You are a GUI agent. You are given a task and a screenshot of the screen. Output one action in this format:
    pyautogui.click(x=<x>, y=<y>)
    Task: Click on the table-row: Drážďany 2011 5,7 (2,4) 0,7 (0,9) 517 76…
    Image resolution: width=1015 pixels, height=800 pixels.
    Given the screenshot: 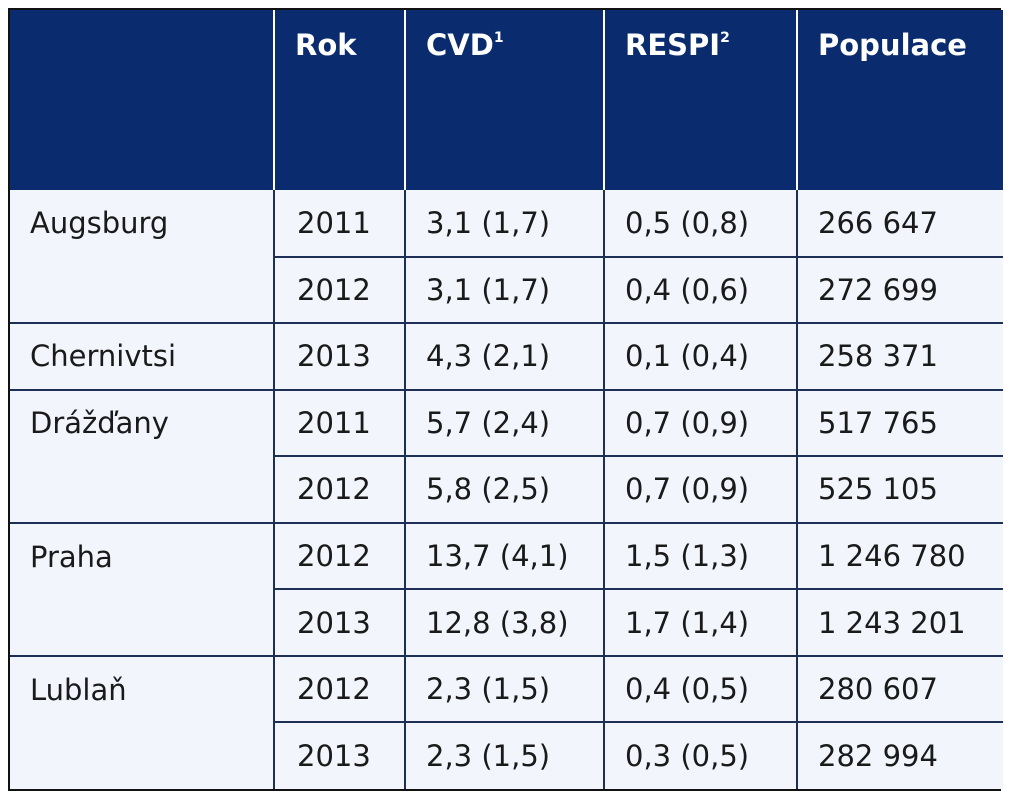 What is the action you would take?
    pyautogui.click(x=506, y=422)
    